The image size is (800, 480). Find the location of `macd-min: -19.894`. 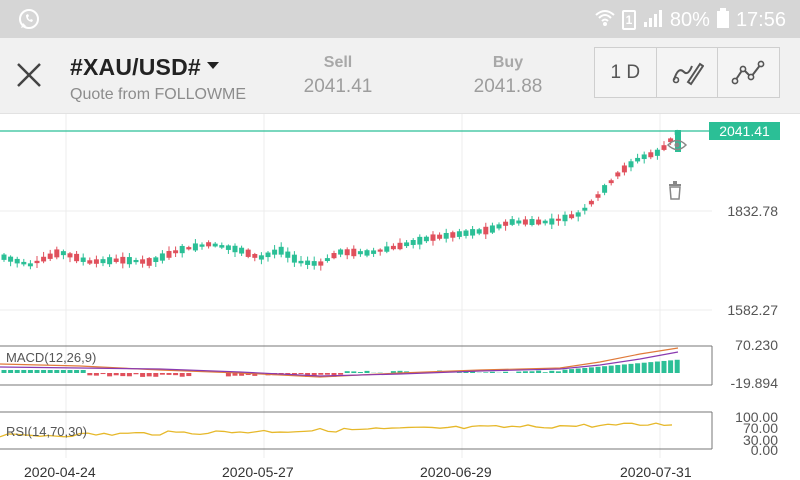

macd-min: -19.894 is located at coordinates (754, 383).